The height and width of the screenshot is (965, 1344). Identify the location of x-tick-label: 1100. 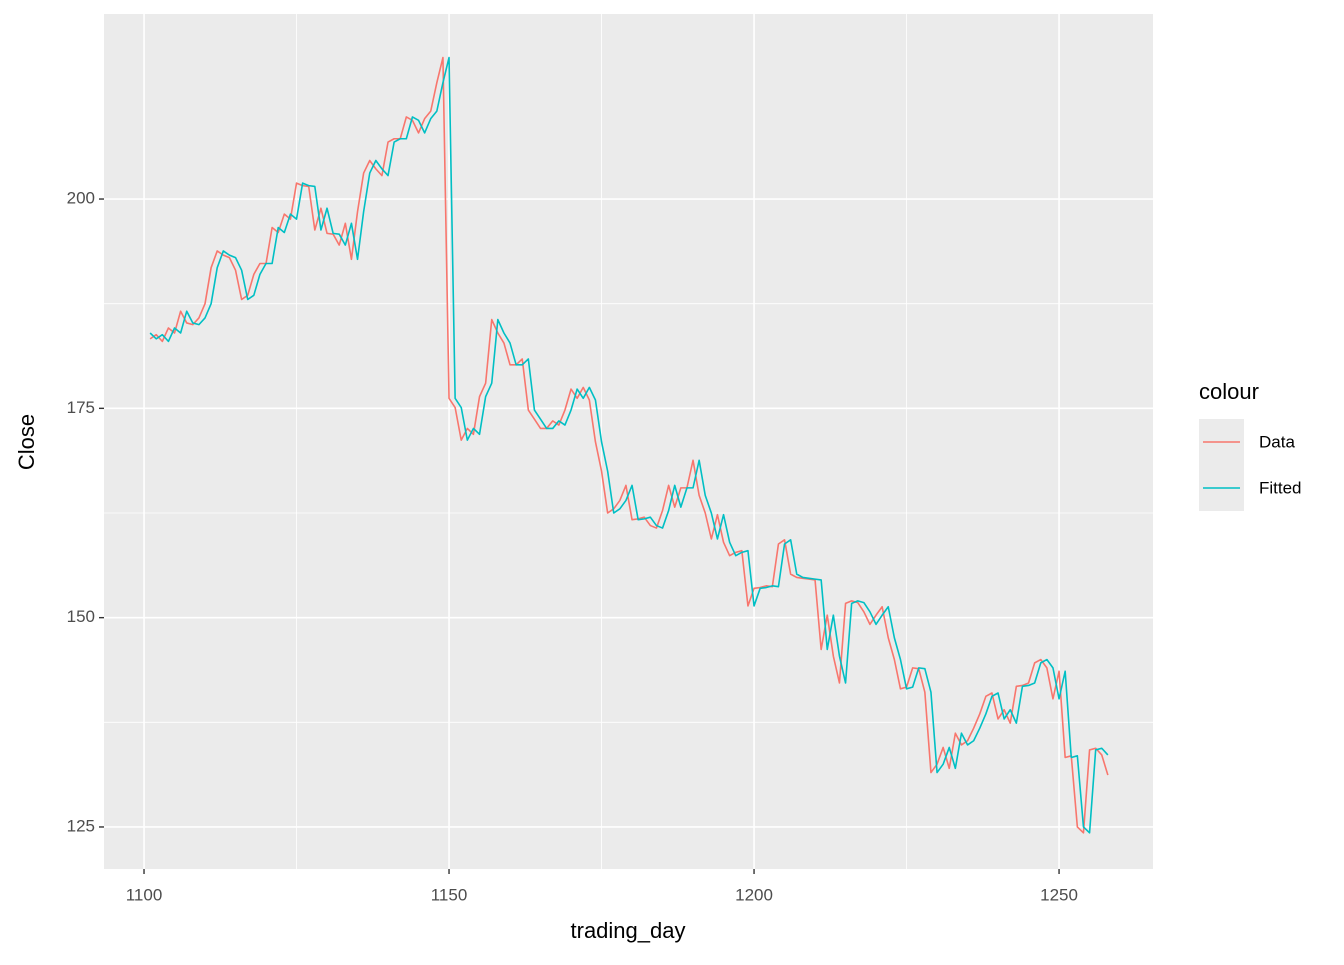
(144, 894).